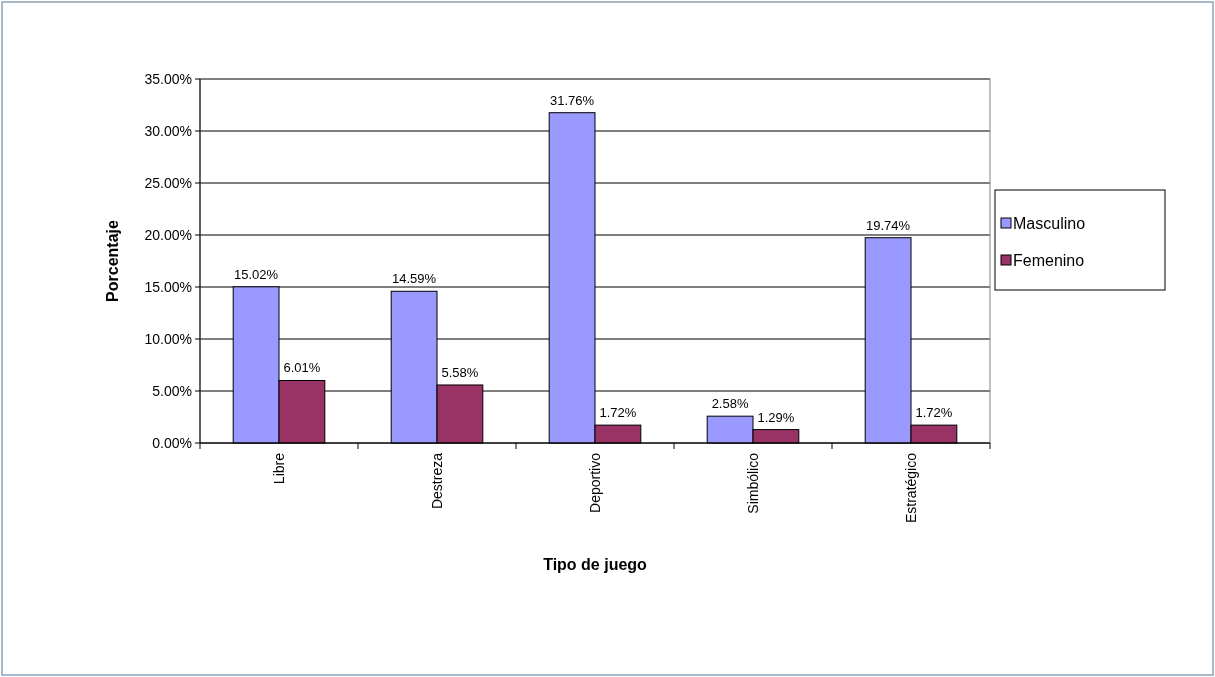 This screenshot has height=677, width=1215. What do you see at coordinates (1049, 223) in the screenshot?
I see `legend-label: Masculino` at bounding box center [1049, 223].